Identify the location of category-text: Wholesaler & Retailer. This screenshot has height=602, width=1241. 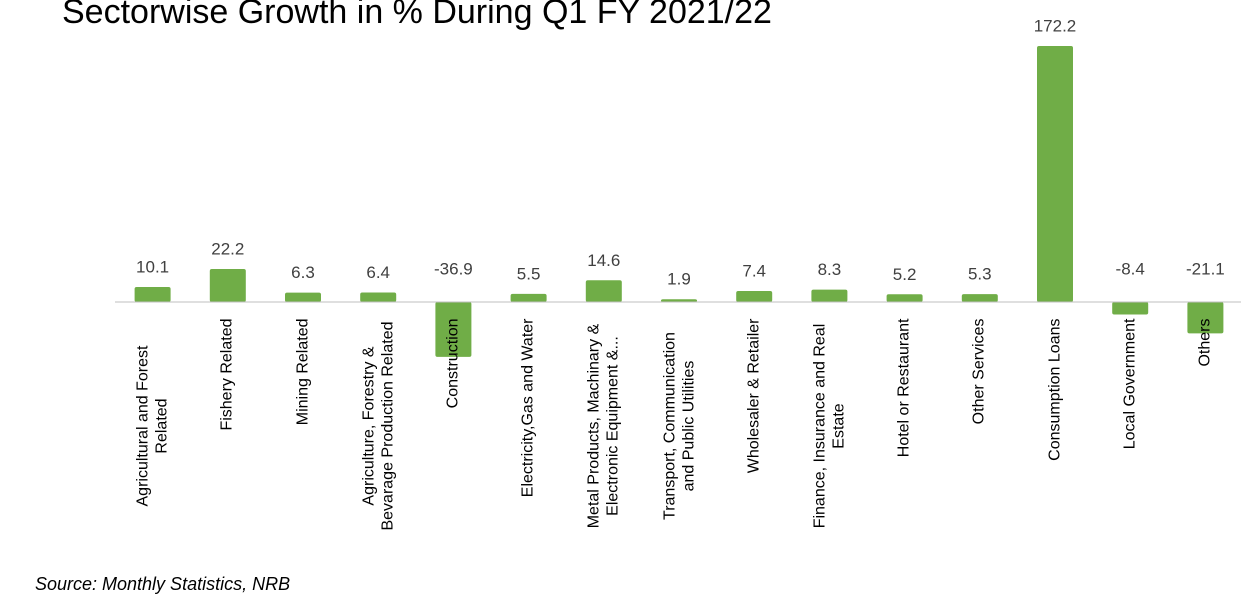
(754, 395).